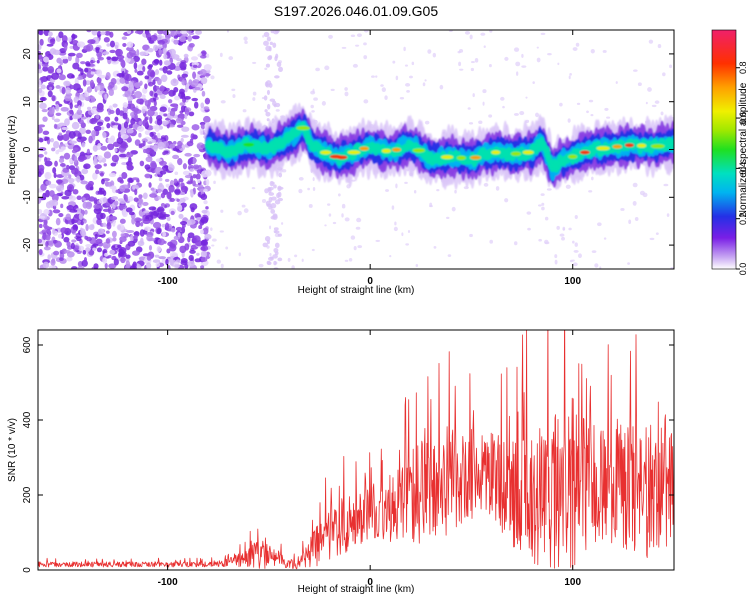 This screenshot has width=750, height=600. Describe the element at coordinates (743, 118) in the screenshot. I see `colorbar-tick-label: 0.6` at that location.